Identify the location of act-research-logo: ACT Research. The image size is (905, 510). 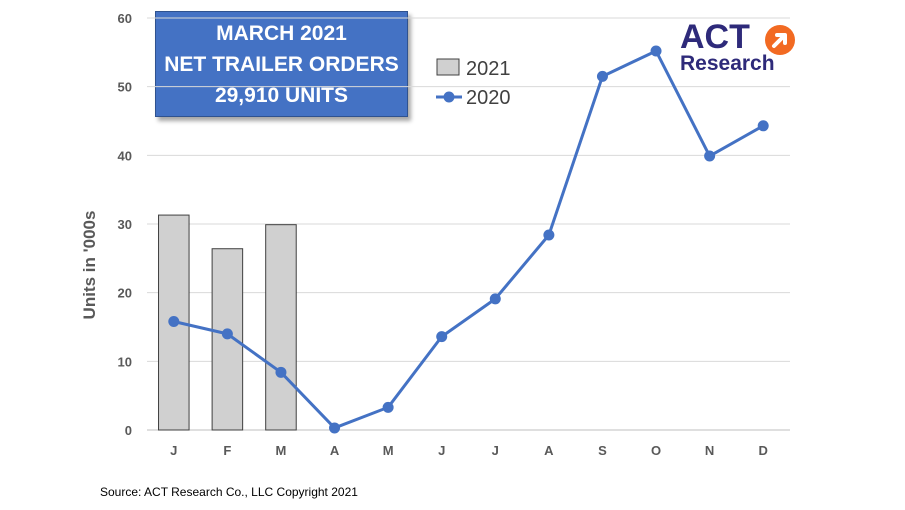
(741, 47).